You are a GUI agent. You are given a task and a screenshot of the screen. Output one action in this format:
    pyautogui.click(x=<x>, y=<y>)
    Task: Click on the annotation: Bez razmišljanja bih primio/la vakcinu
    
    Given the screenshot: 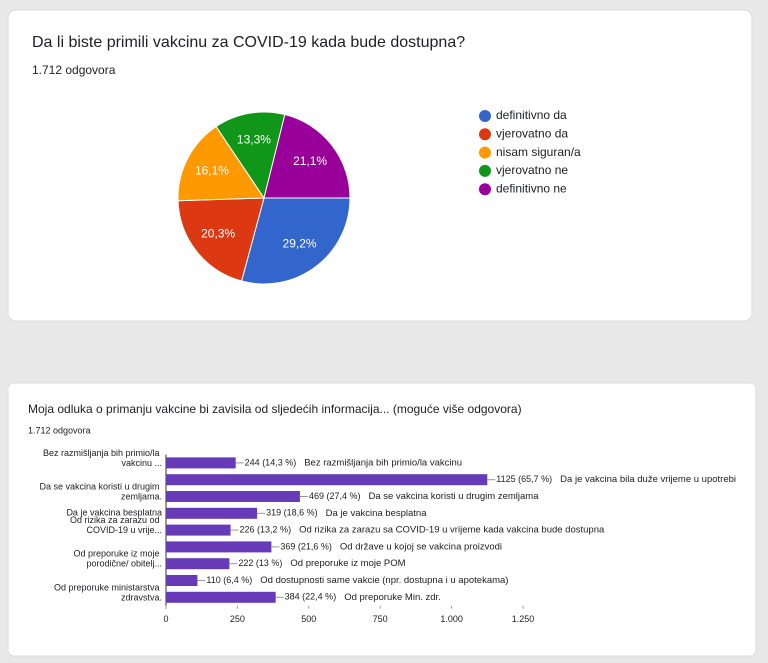 What is the action you would take?
    pyautogui.click(x=383, y=462)
    